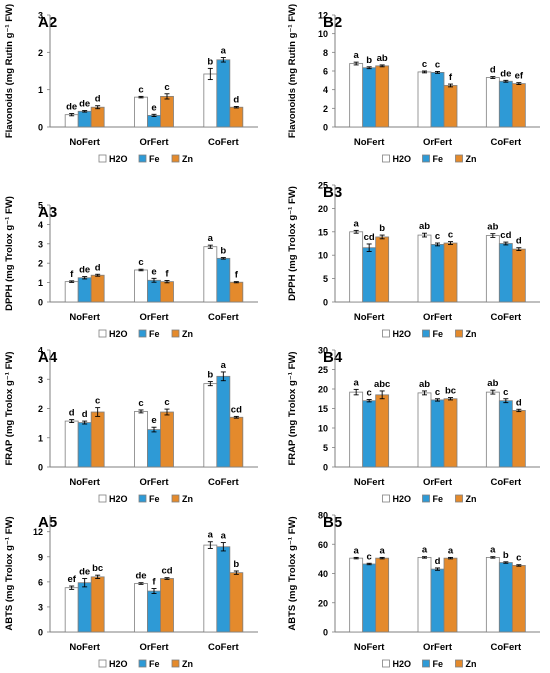 The height and width of the screenshot is (673, 550). What do you see at coordinates (153, 271) in the screenshot?
I see `significance-letter: e` at bounding box center [153, 271].